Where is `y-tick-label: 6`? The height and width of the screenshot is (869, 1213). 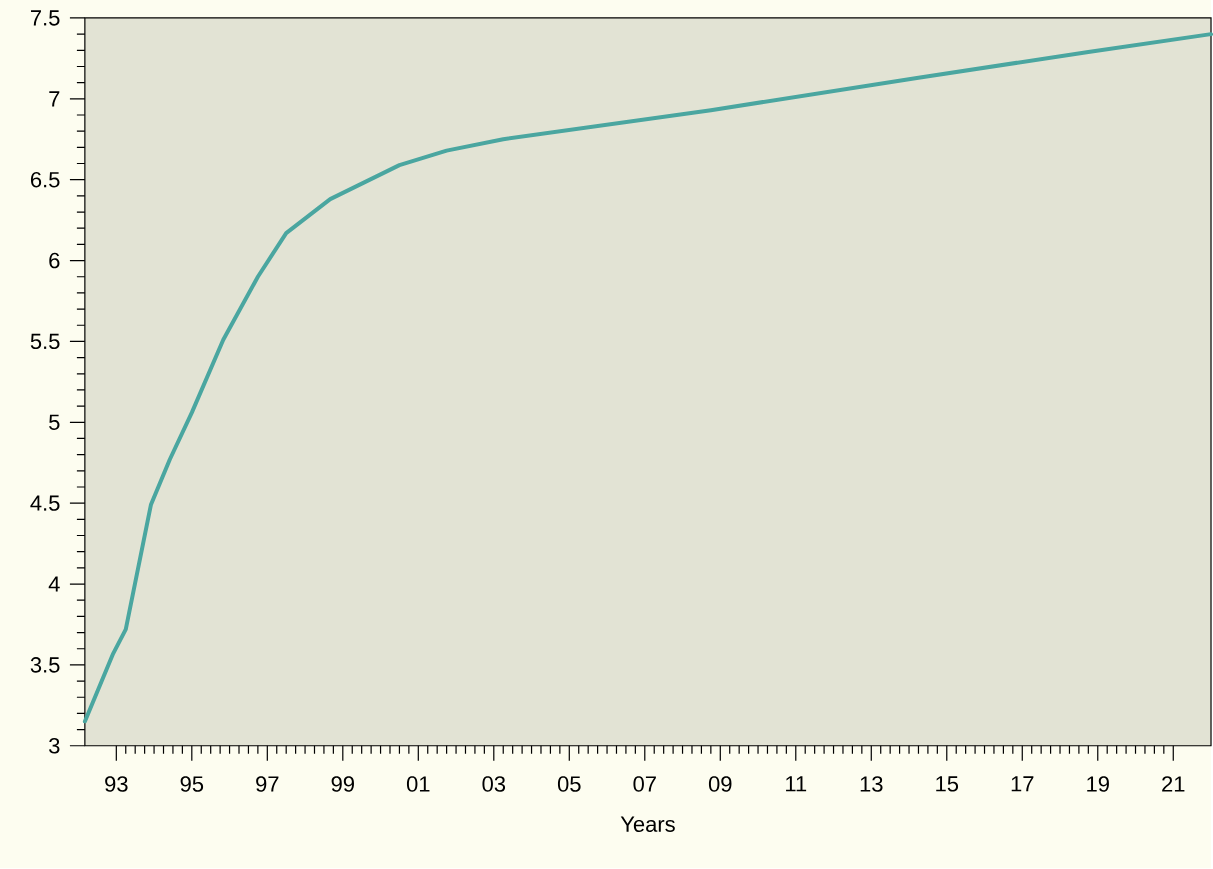 y-tick-label: 6 is located at coordinates (54, 261).